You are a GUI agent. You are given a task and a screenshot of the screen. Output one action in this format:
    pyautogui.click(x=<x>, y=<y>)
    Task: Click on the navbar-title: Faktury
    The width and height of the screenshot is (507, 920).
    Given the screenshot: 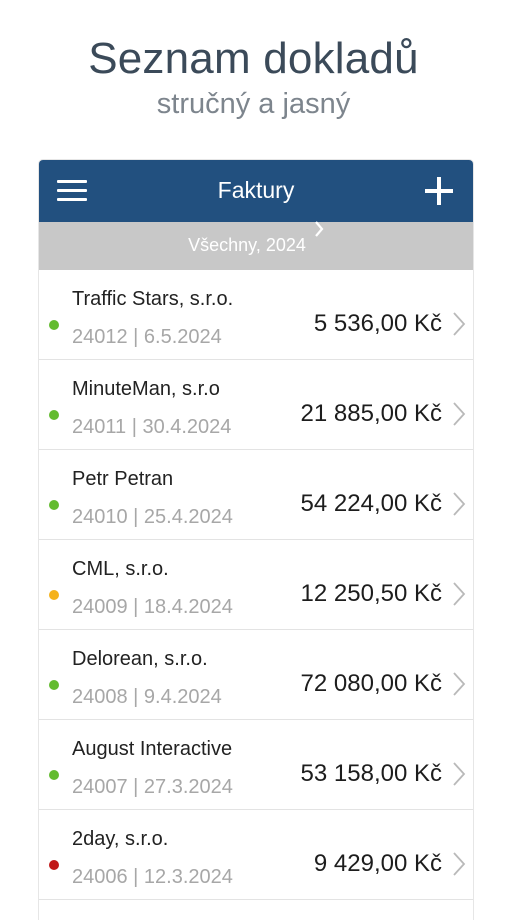 What is the action you would take?
    pyautogui.click(x=256, y=190)
    